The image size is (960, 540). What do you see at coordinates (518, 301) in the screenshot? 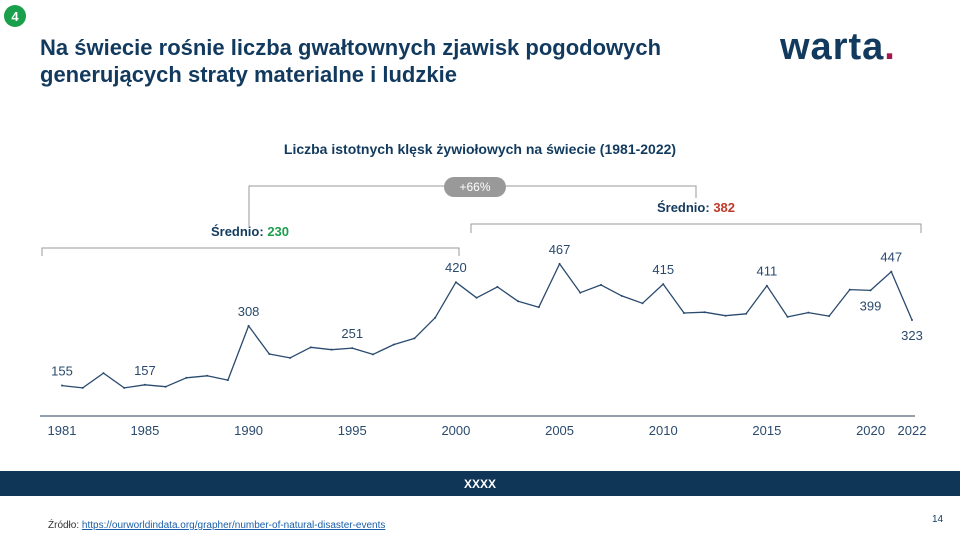
I see `data-point-2003` at bounding box center [518, 301].